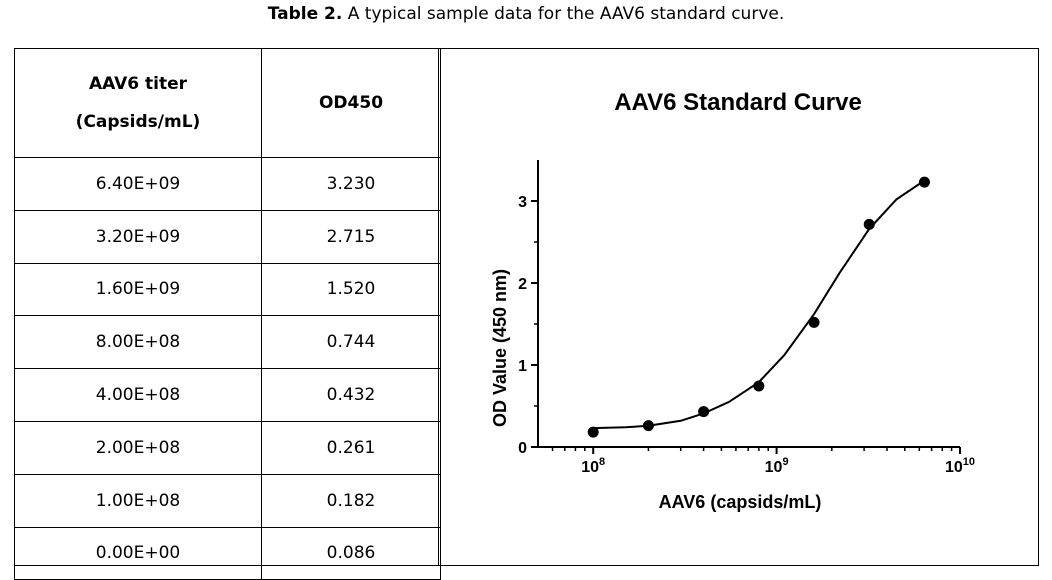  I want to click on table-row: 1.00E+08 0.182, so click(227, 500).